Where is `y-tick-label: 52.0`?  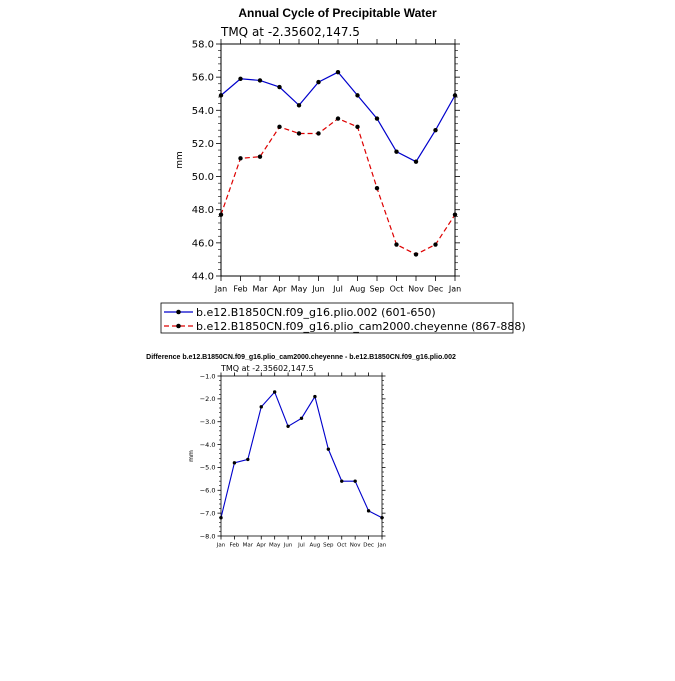
y-tick-label: 52.0 is located at coordinates (203, 144).